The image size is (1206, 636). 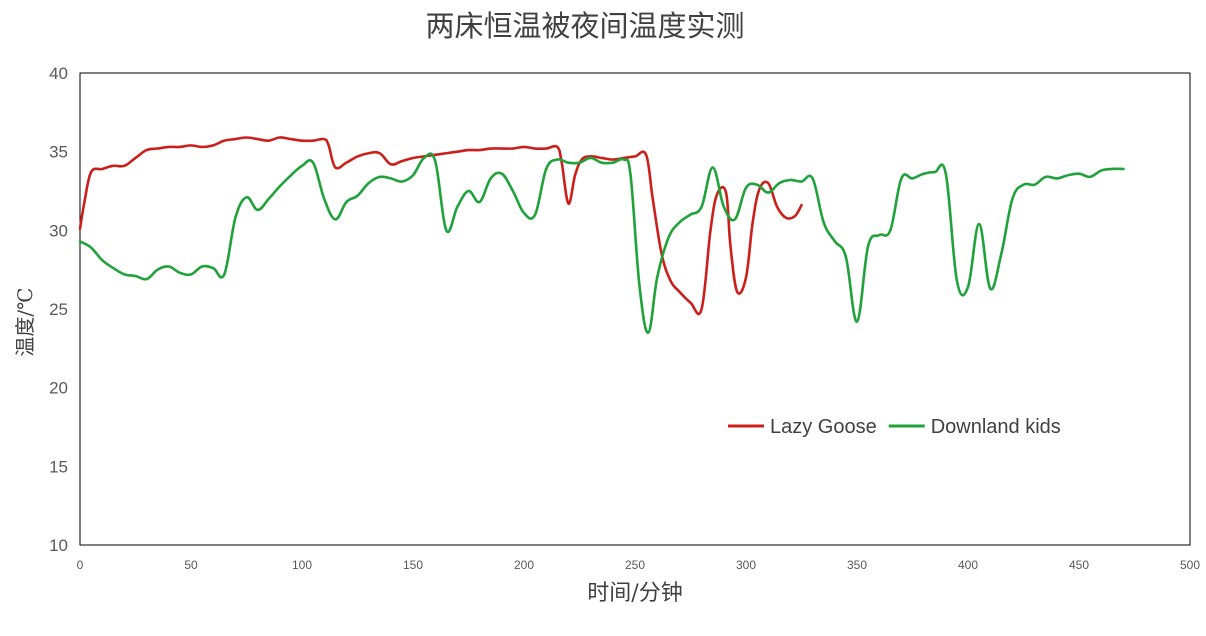 What do you see at coordinates (584, 26) in the screenshot?
I see `chart-title: 两床恒温被夜间温度实测` at bounding box center [584, 26].